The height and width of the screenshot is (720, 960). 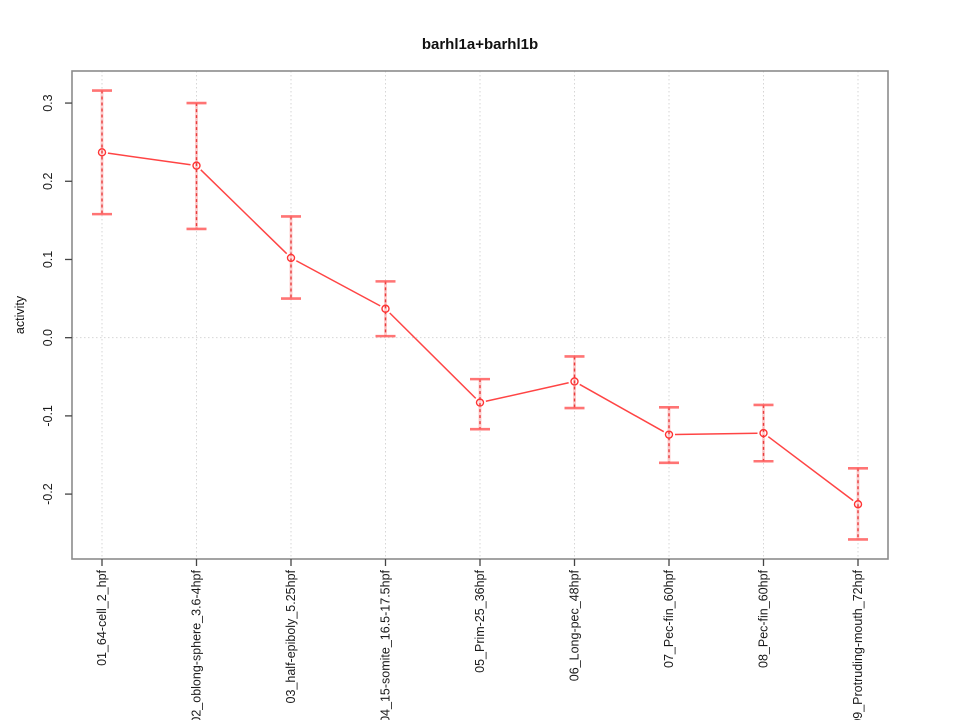 I want to click on y-tick-label: 0.1, so click(x=48, y=259).